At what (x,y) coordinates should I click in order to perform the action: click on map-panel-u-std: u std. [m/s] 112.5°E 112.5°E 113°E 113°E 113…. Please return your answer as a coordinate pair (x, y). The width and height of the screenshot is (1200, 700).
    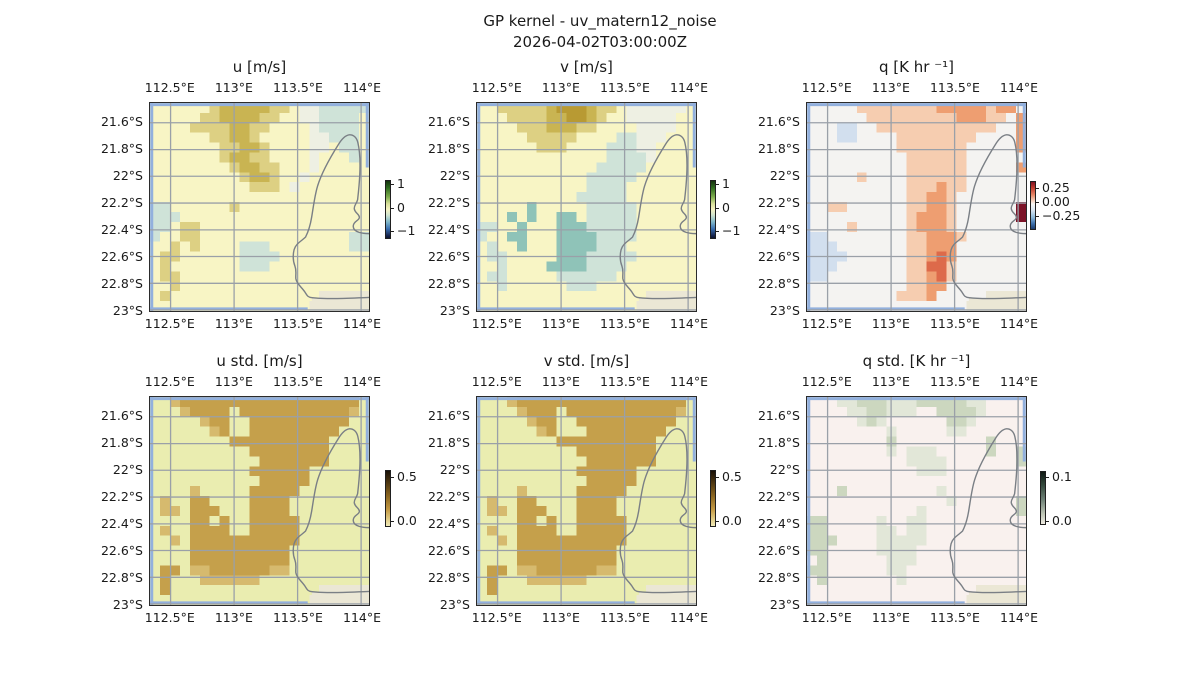
    Looking at the image, I should click on (241, 488).